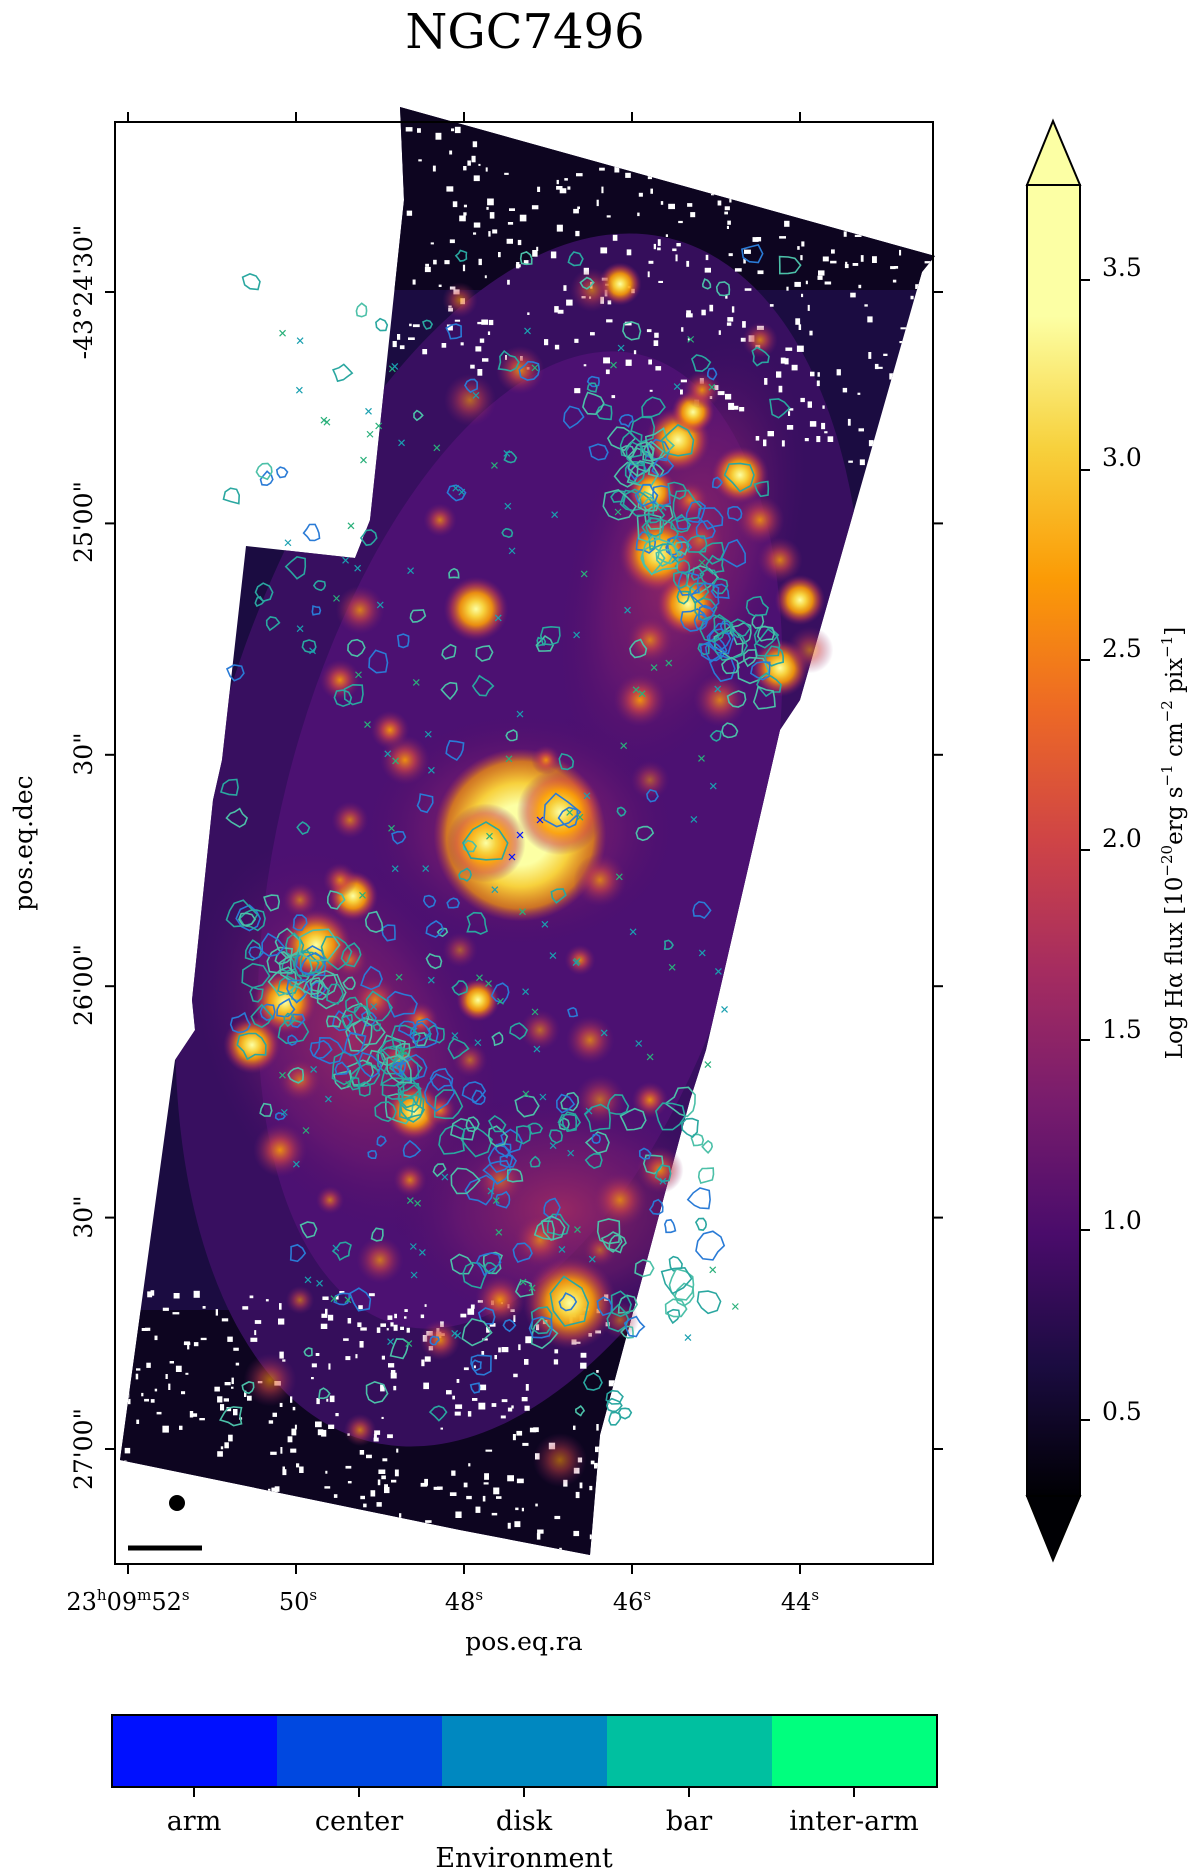 The image size is (1200, 1869). Describe the element at coordinates (194, 1751) in the screenshot. I see `env-swatch-arm` at that location.